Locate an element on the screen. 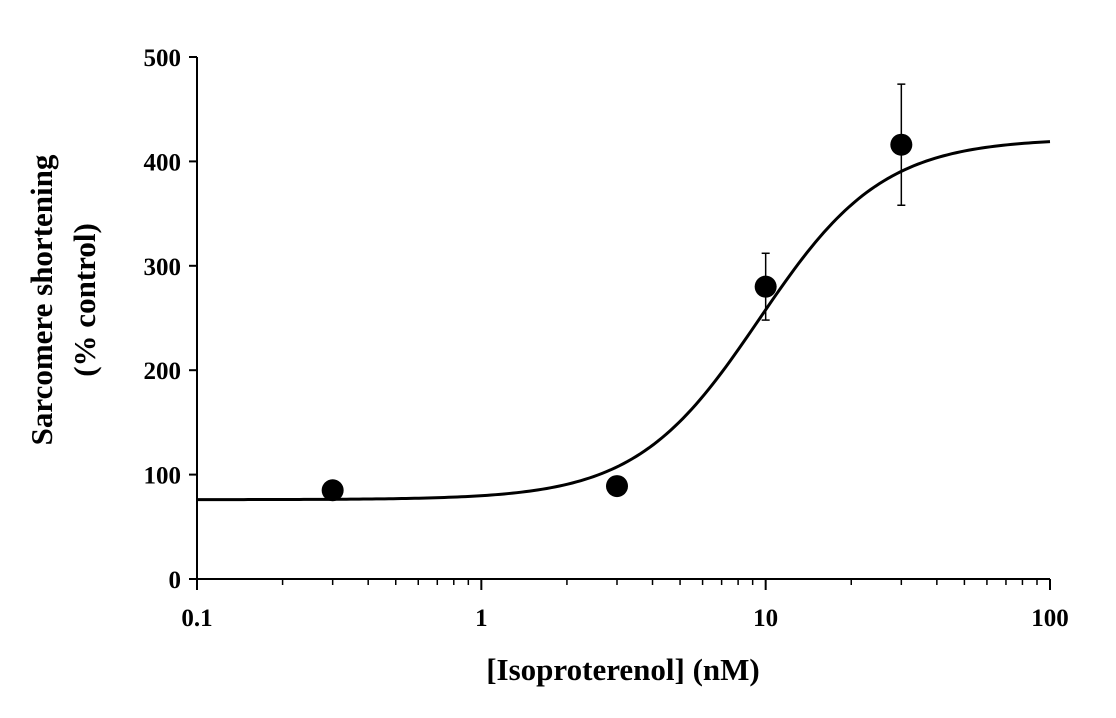 The height and width of the screenshot is (718, 1116). y-tick-label: 300 is located at coordinates (163, 267).